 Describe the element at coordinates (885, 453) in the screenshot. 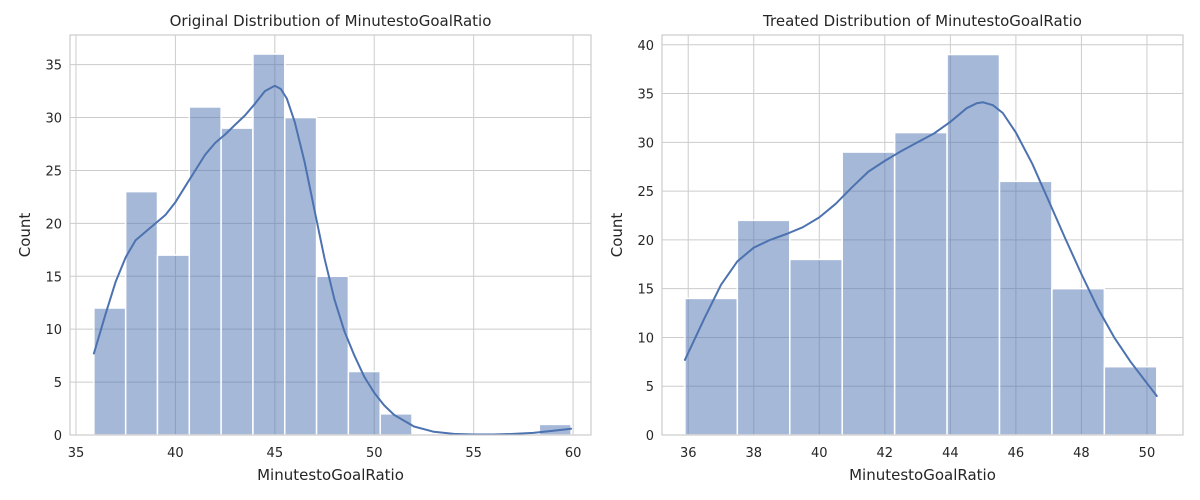

I see `x-tick-label: 42` at that location.